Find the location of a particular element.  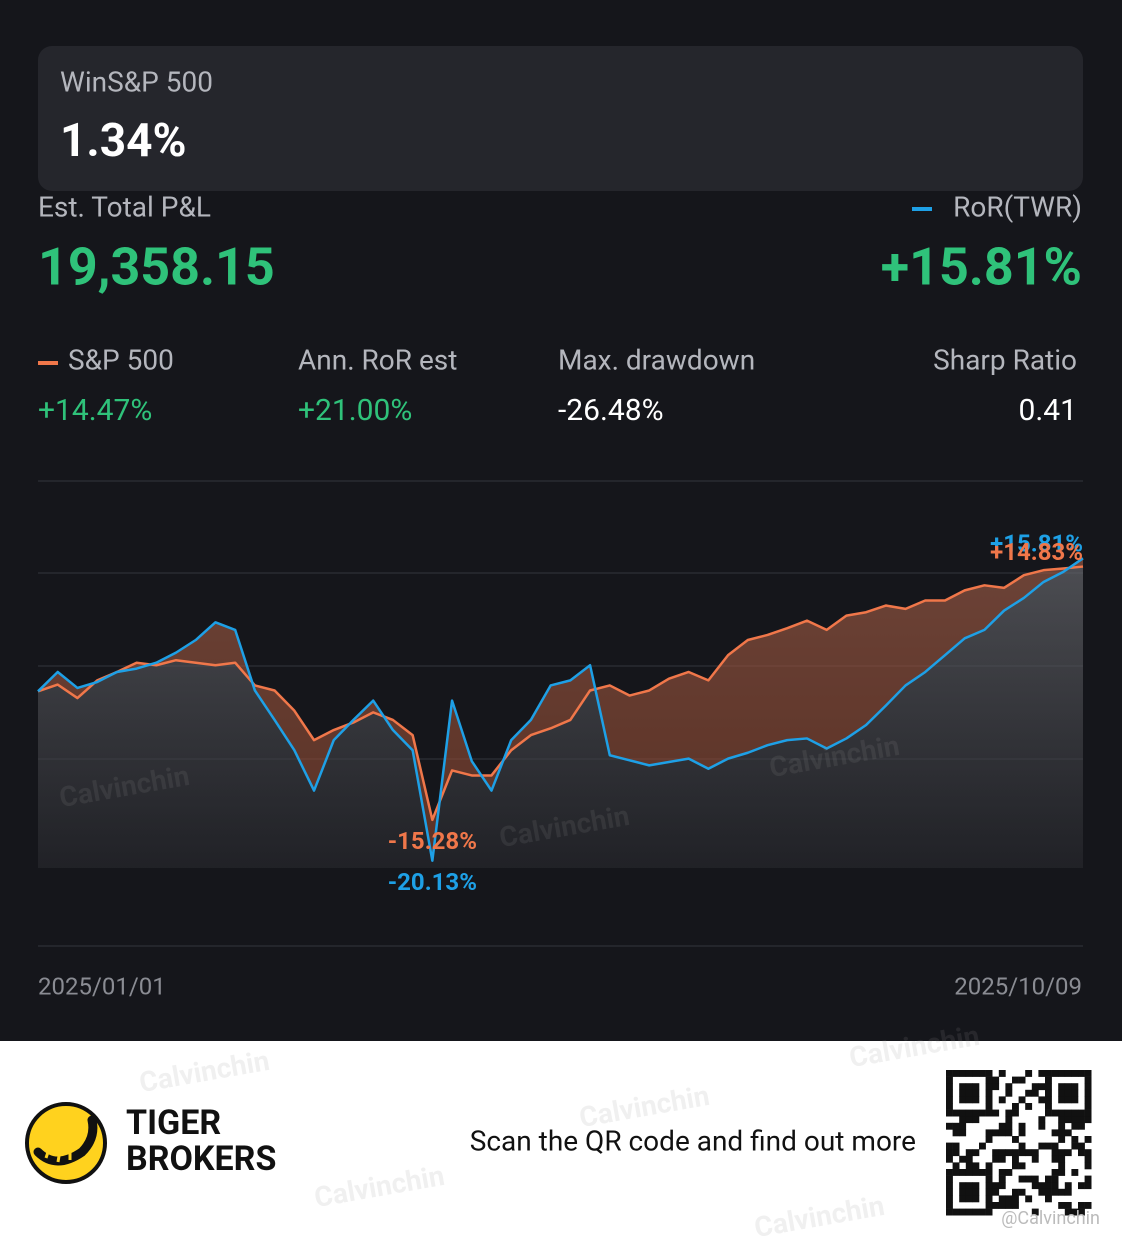

header-value: 1.34% is located at coordinates (123, 141).